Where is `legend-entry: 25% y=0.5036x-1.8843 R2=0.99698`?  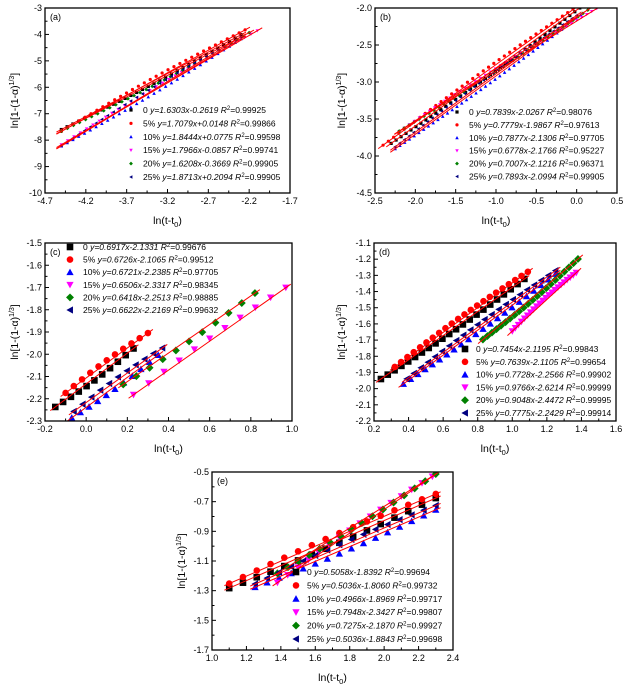 legend-entry: 25% y=0.5036x-1.8843 R2=0.99698 is located at coordinates (367, 639).